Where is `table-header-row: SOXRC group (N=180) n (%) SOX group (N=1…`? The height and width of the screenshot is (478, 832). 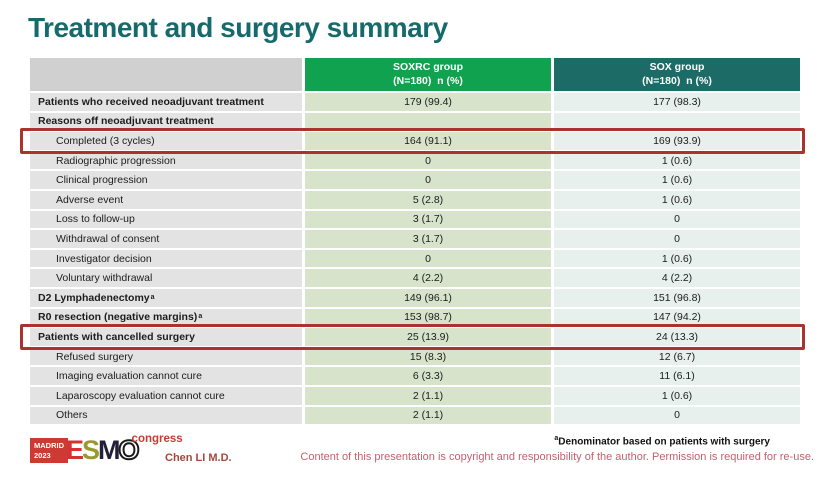 table-header-row: SOXRC group (N=180) n (%) SOX group (N=1… is located at coordinates (415, 74).